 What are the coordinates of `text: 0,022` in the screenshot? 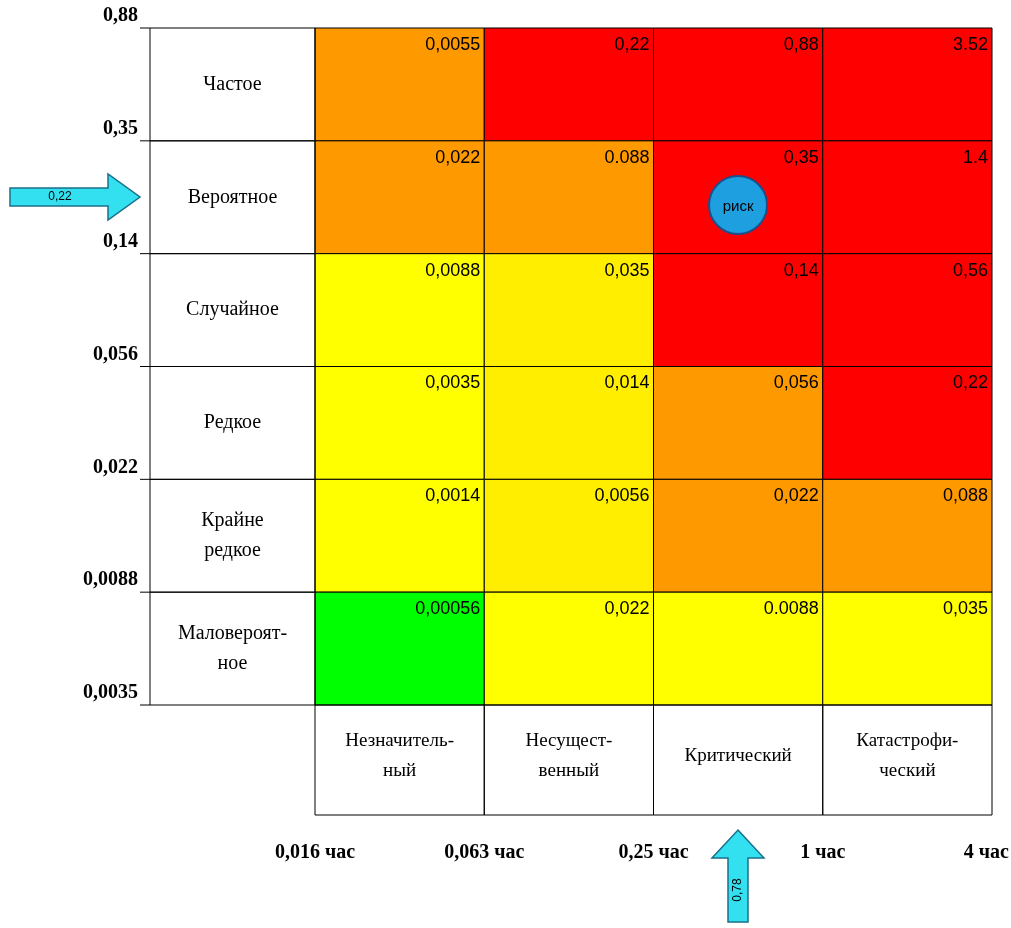 It's located at (115, 465).